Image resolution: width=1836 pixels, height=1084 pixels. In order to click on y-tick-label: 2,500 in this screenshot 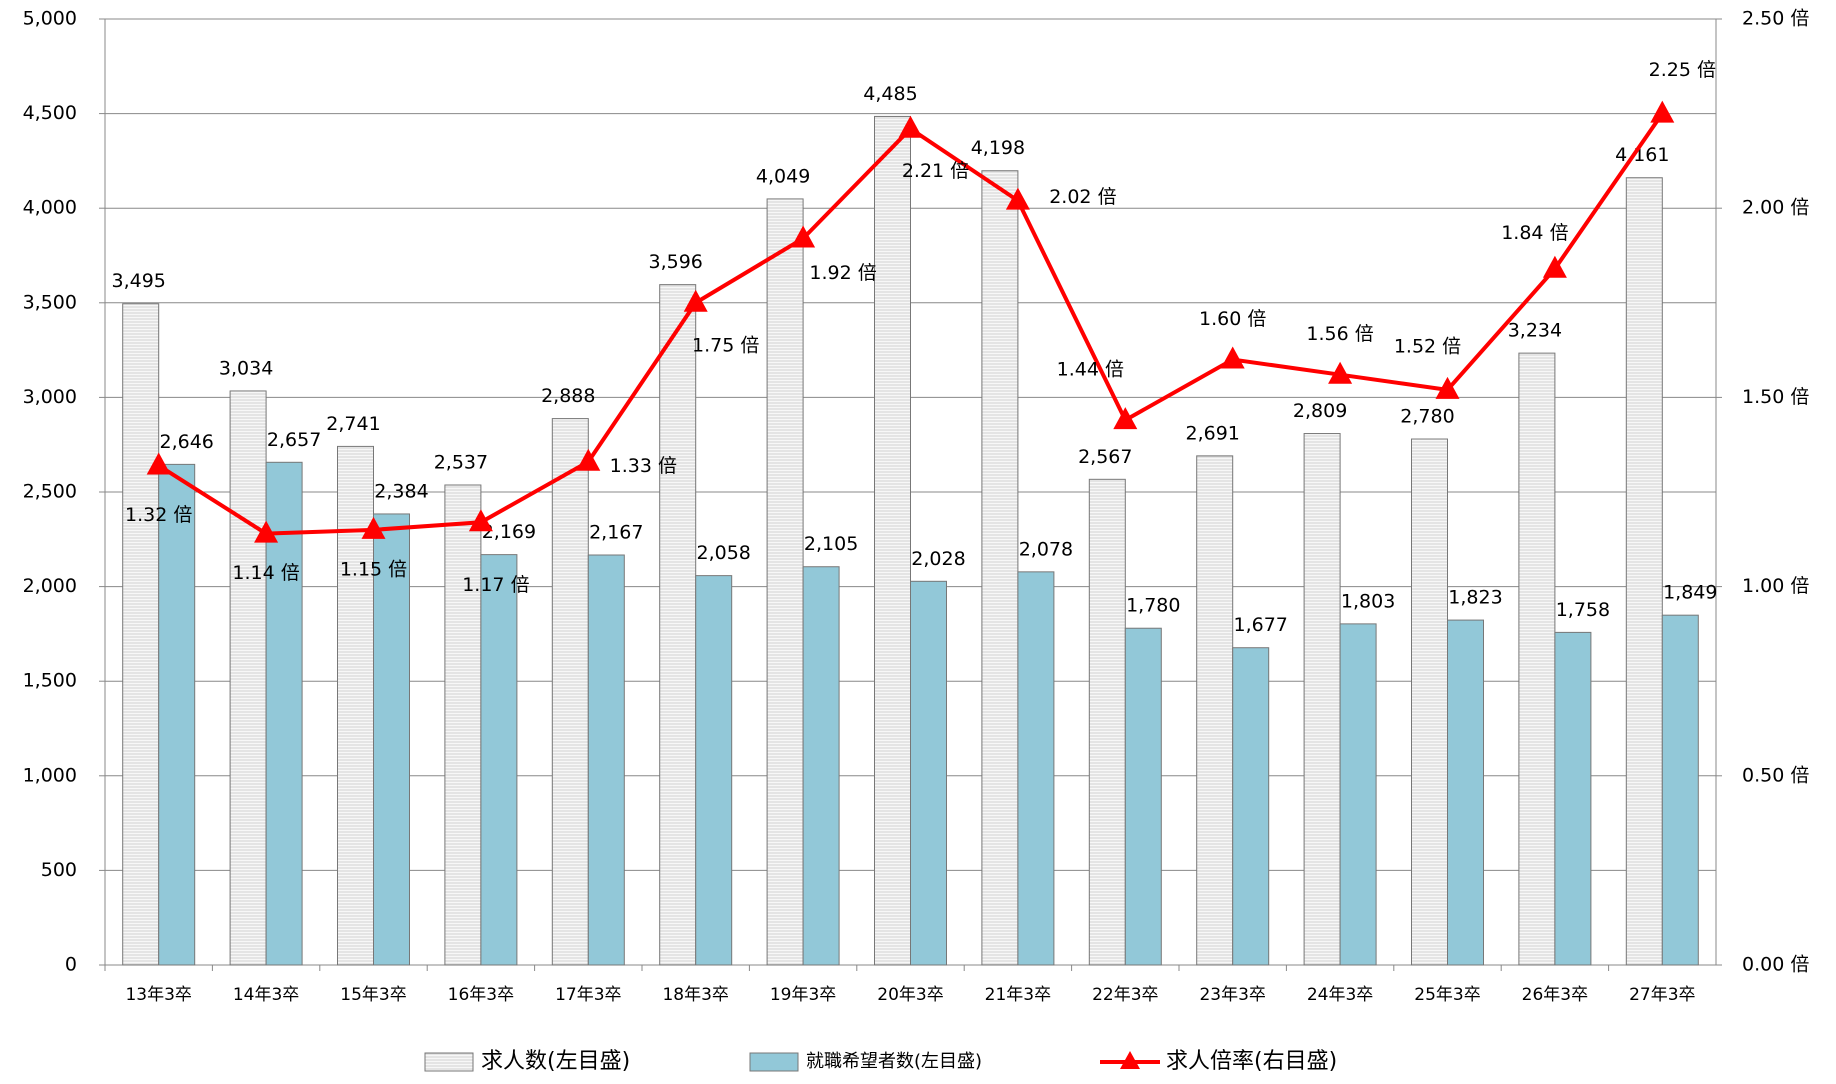, I will do `click(50, 492)`.